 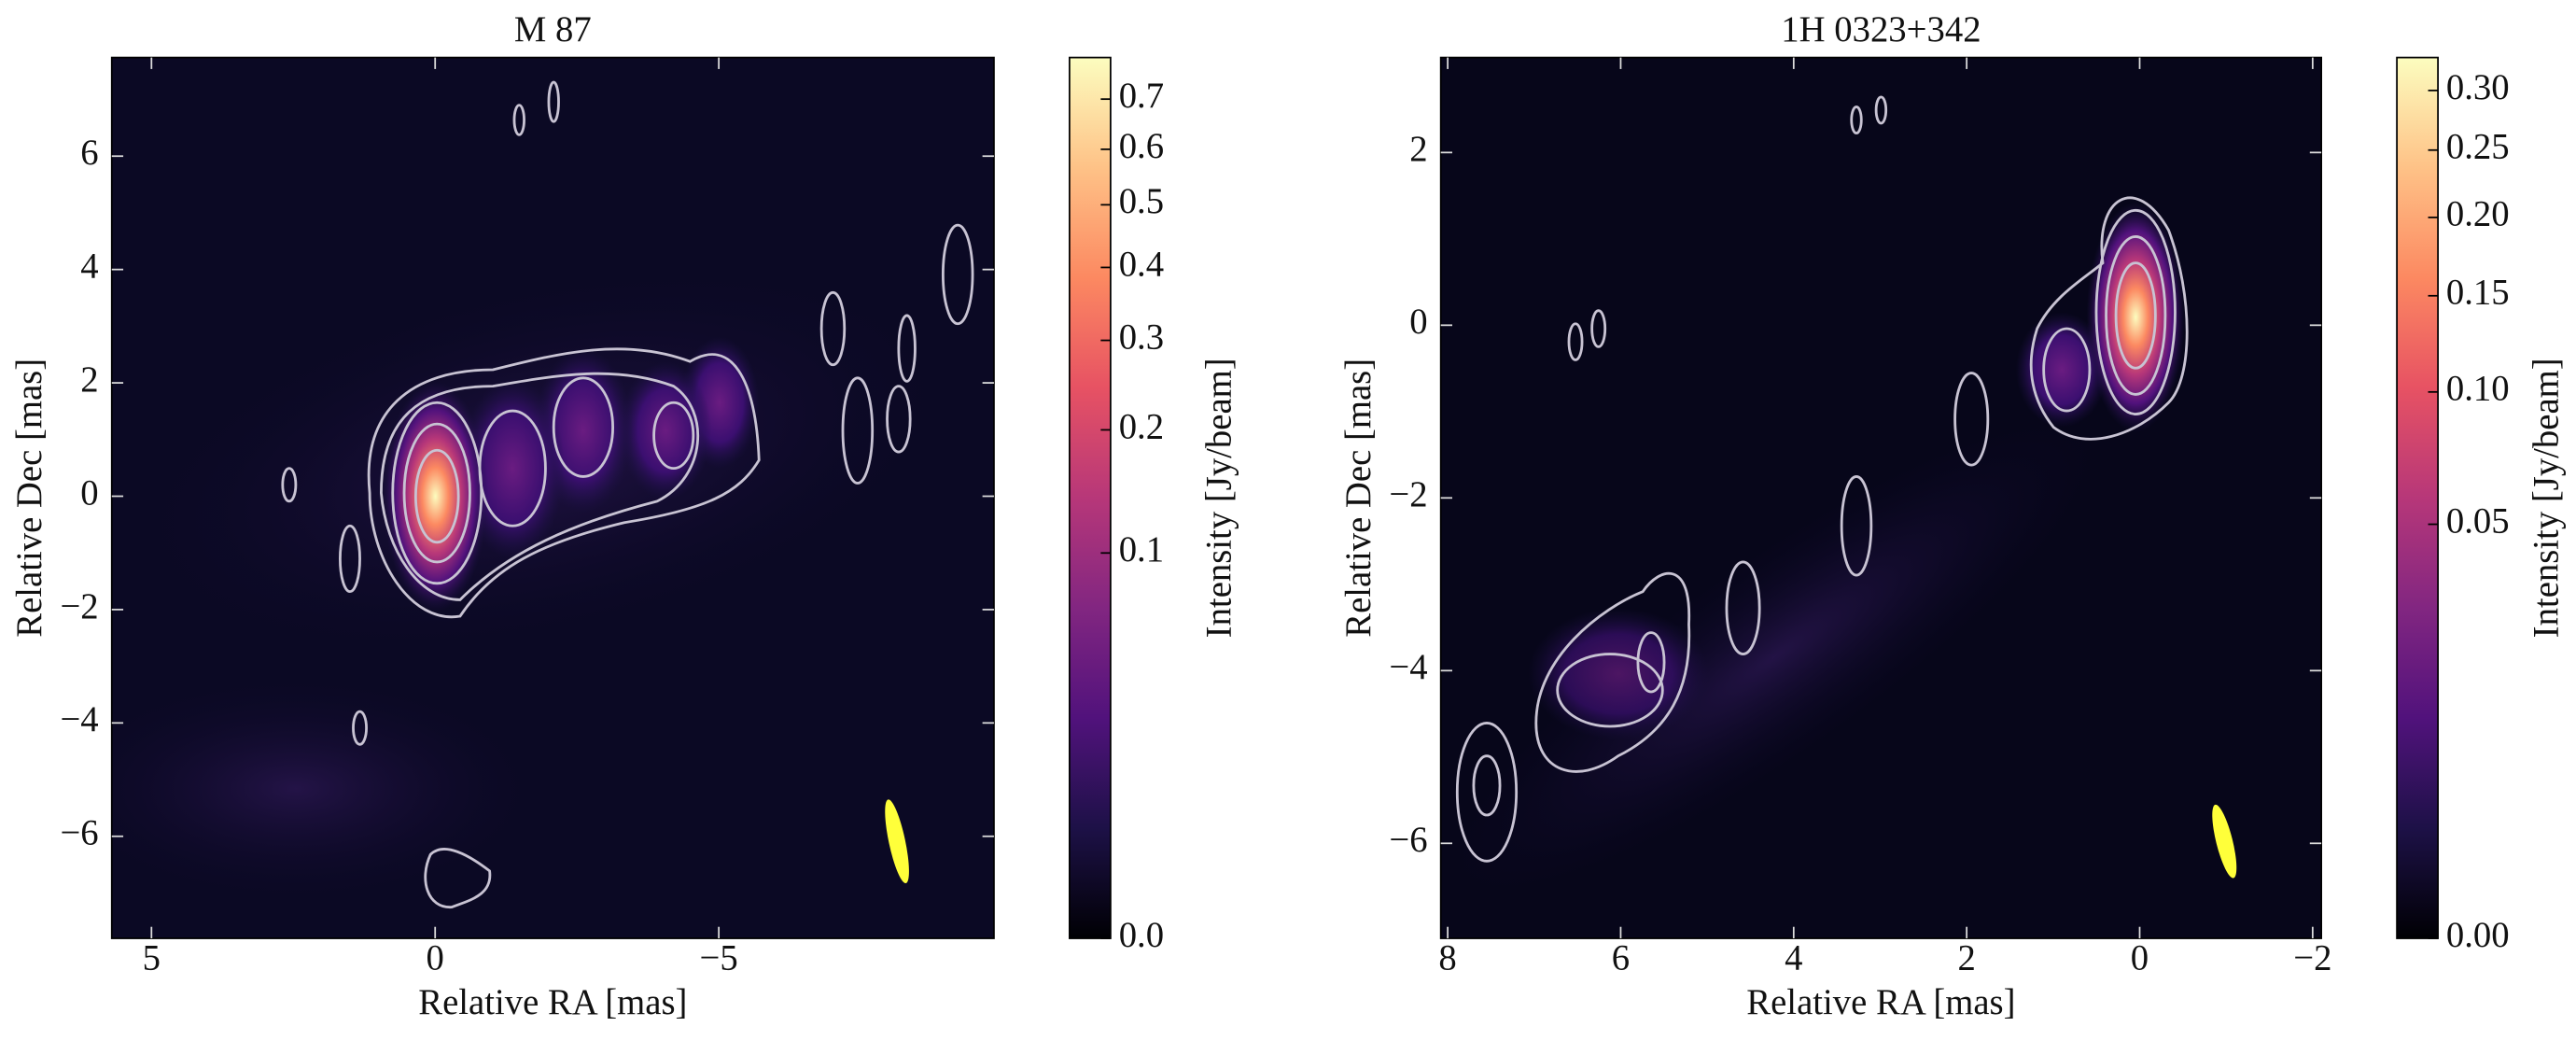 What do you see at coordinates (1881, 29) in the screenshot?
I see `chart-title: 1H 0323+342` at bounding box center [1881, 29].